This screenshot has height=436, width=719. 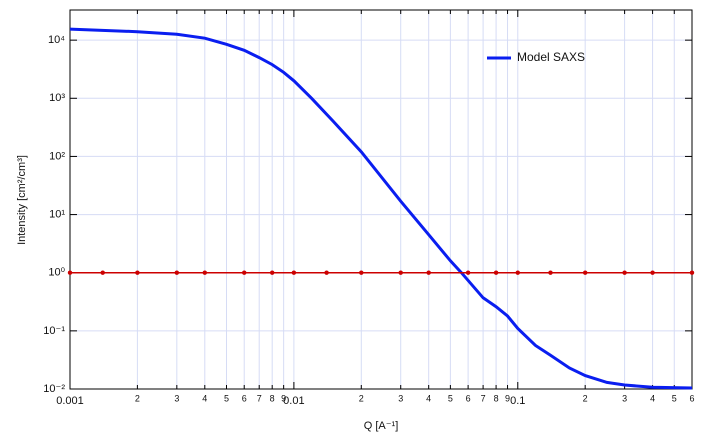 I want to click on x-tick-label: 0.01, so click(x=293, y=401).